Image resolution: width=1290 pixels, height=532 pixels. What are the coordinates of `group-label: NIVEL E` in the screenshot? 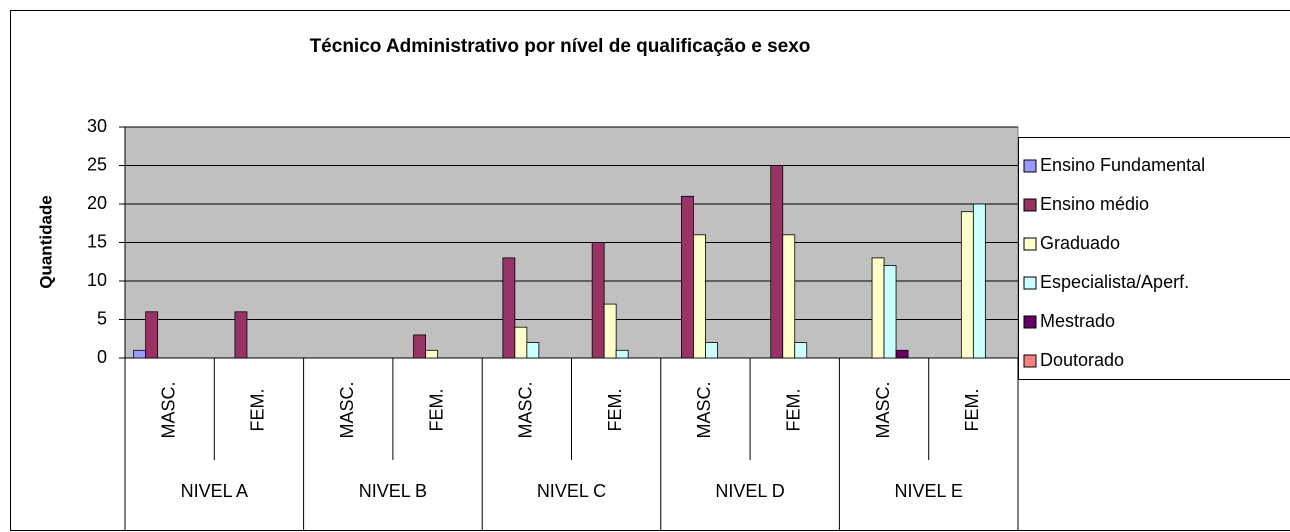 It's located at (929, 491).